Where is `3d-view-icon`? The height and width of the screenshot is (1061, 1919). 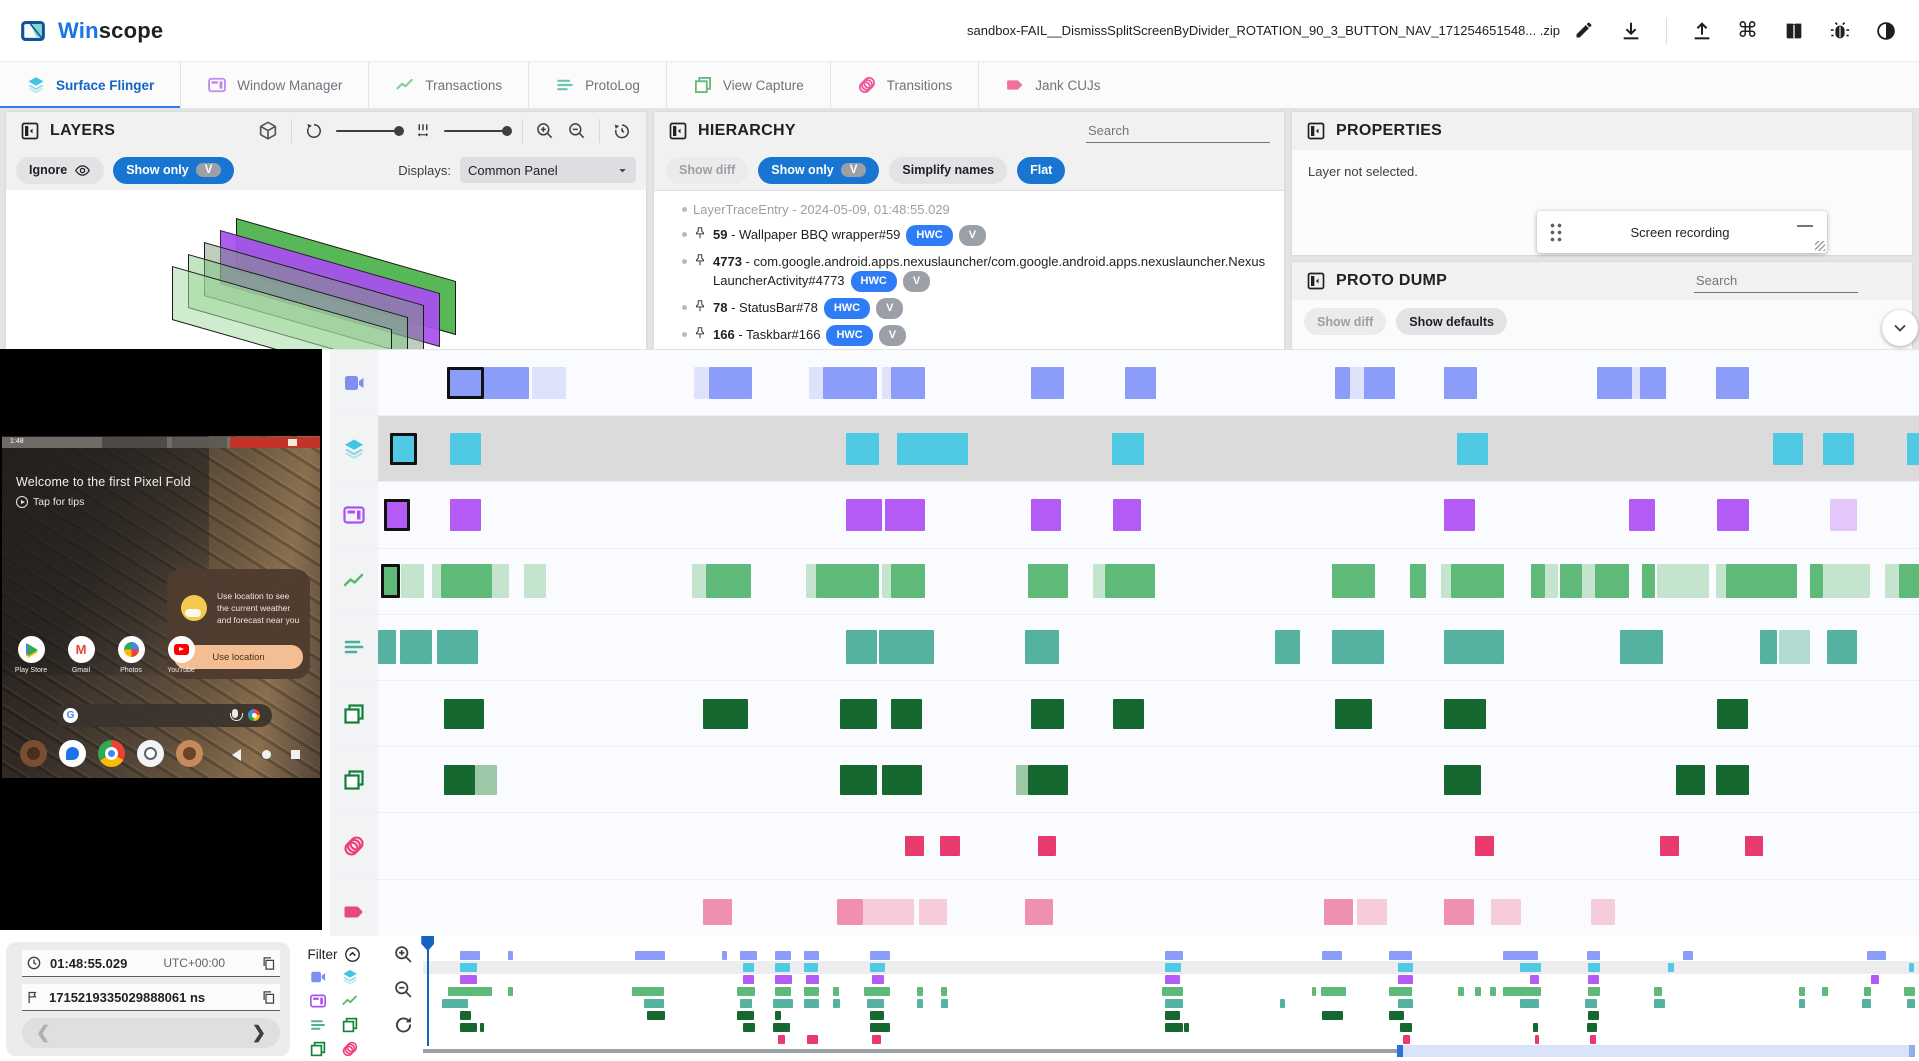
3d-view-icon is located at coordinates (268, 131).